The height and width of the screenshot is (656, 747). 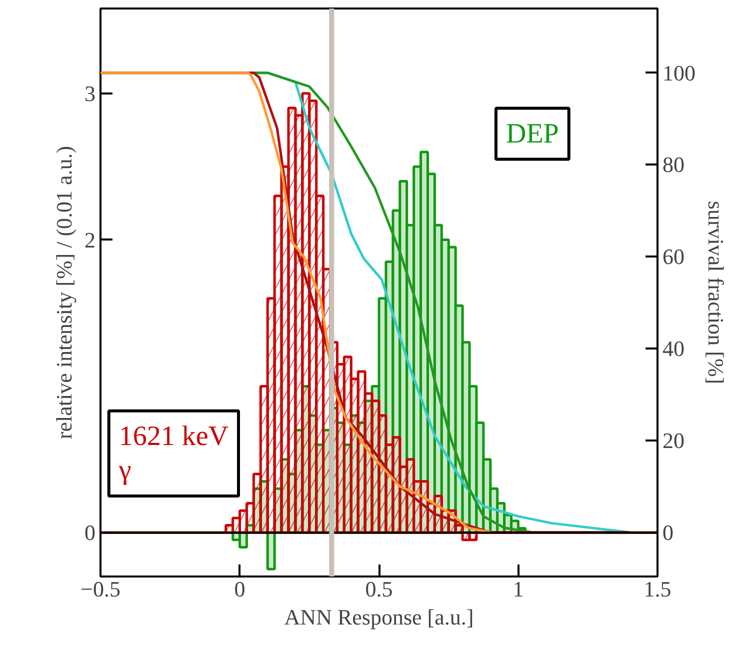 What do you see at coordinates (379, 617) in the screenshot?
I see `x-axis-title: ANN Response [a.u.]` at bounding box center [379, 617].